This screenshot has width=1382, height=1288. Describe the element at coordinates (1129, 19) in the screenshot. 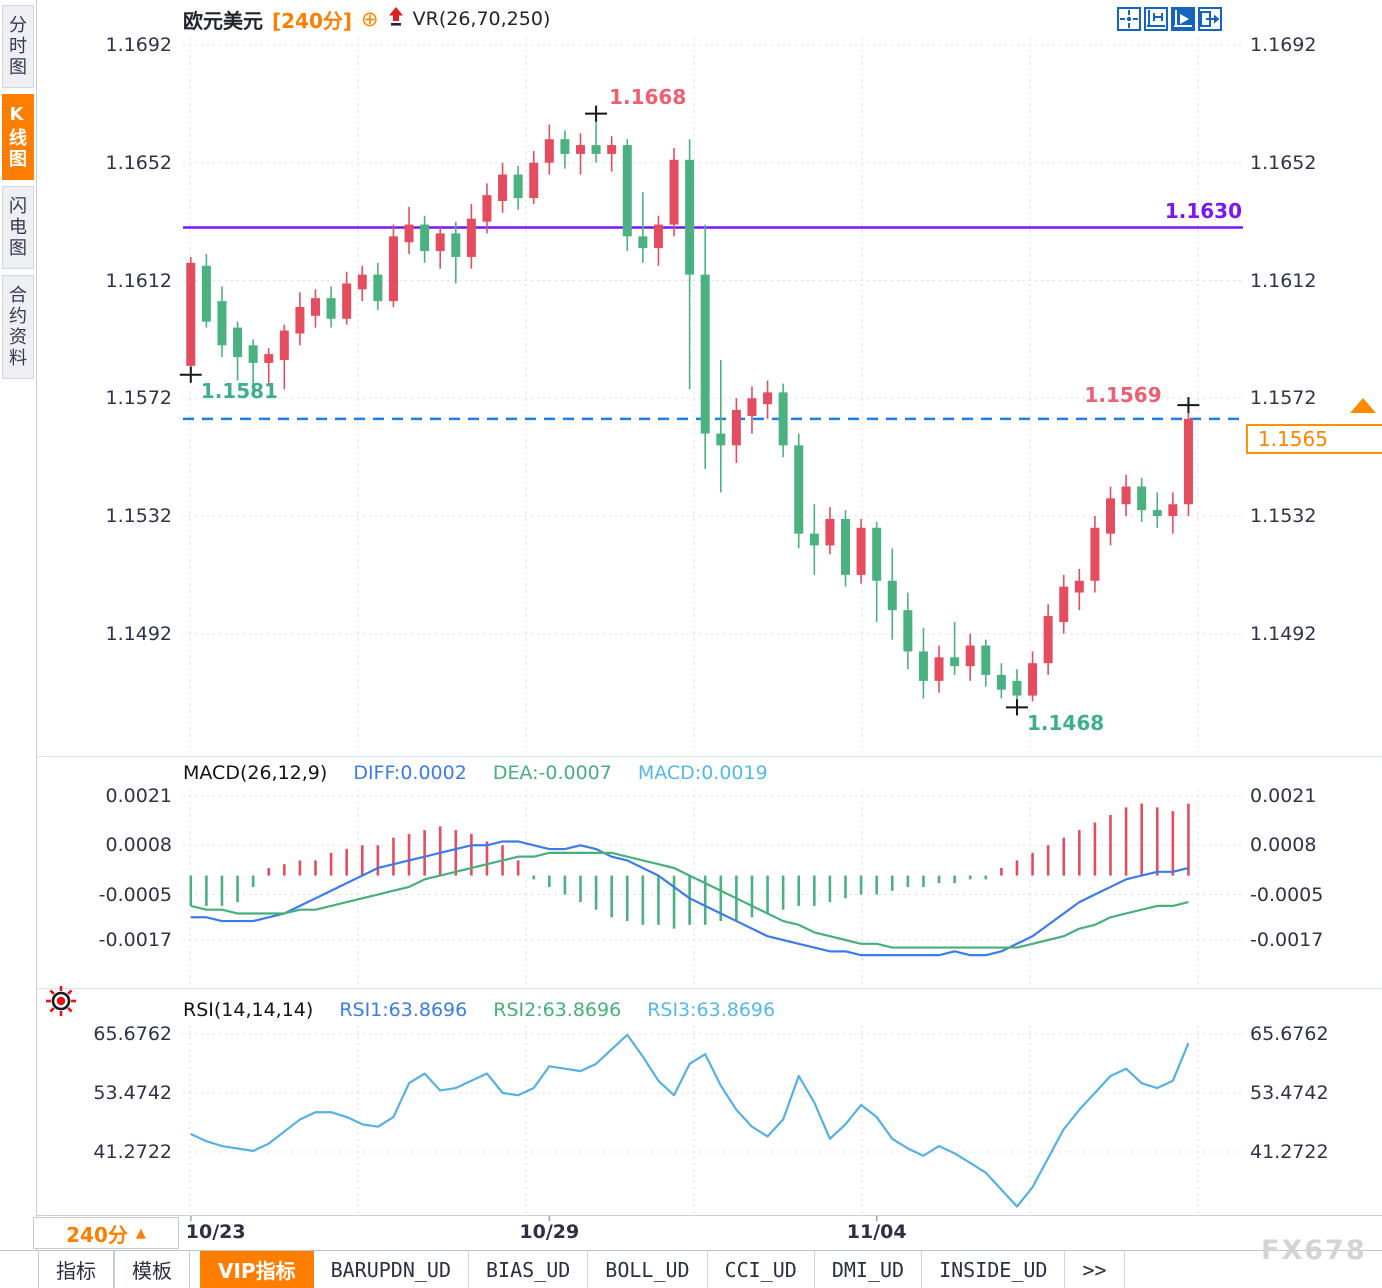

I see `pan-crosshair-icon` at that location.